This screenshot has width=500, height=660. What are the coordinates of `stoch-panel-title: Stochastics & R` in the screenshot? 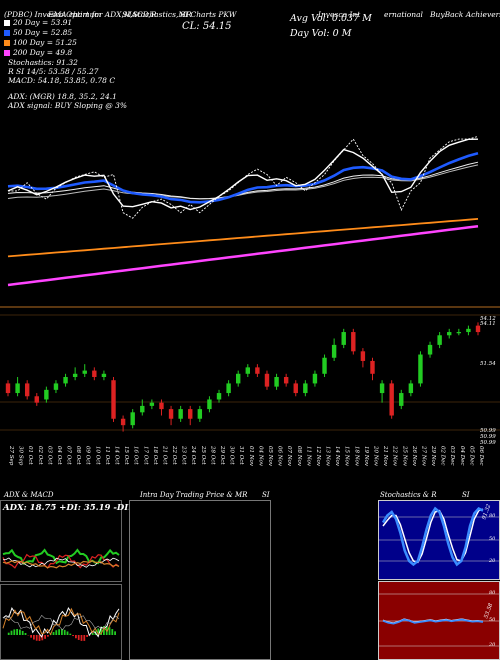 It's located at (408, 495).